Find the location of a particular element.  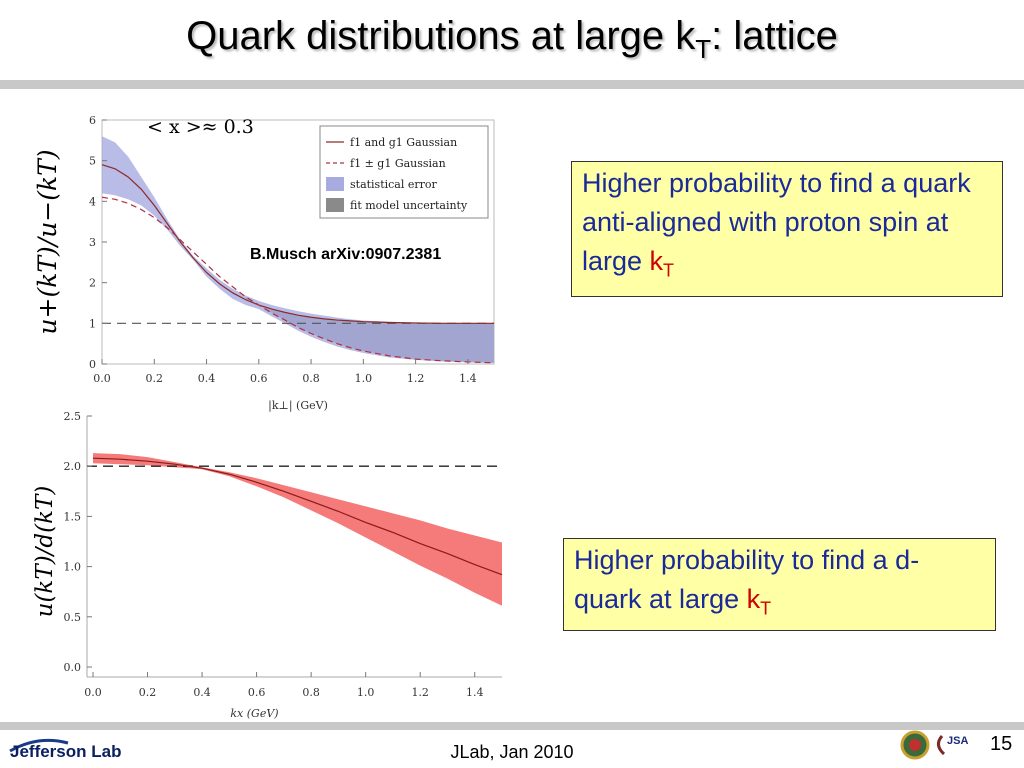

y-tick-label: 6 is located at coordinates (92, 120).